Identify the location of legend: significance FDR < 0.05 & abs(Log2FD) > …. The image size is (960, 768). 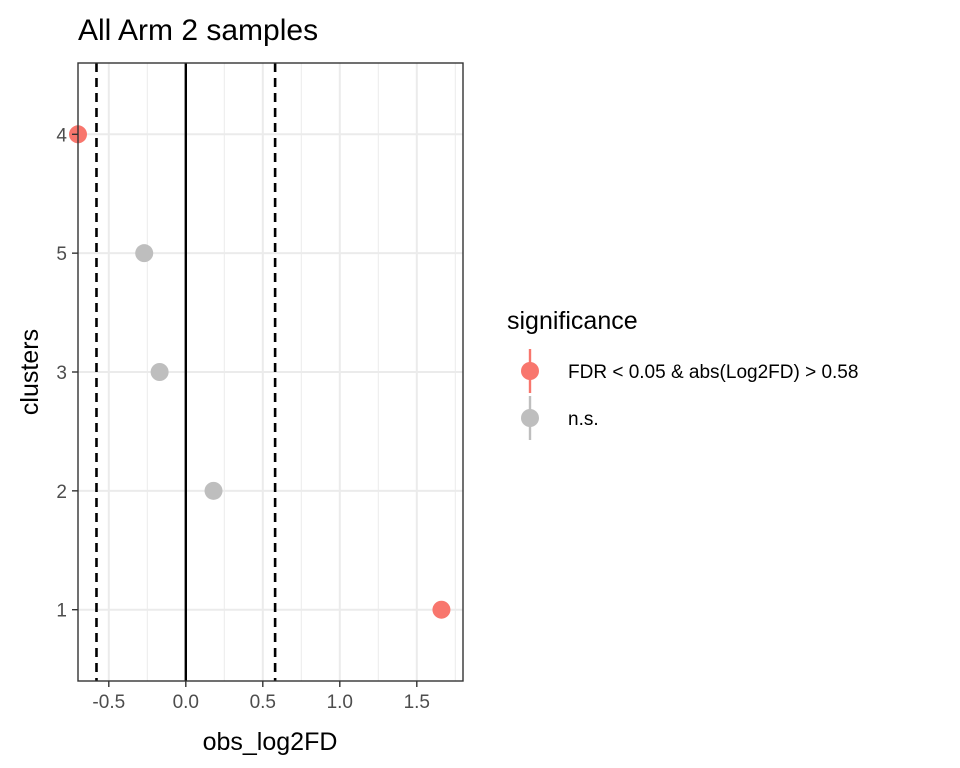
(682, 373).